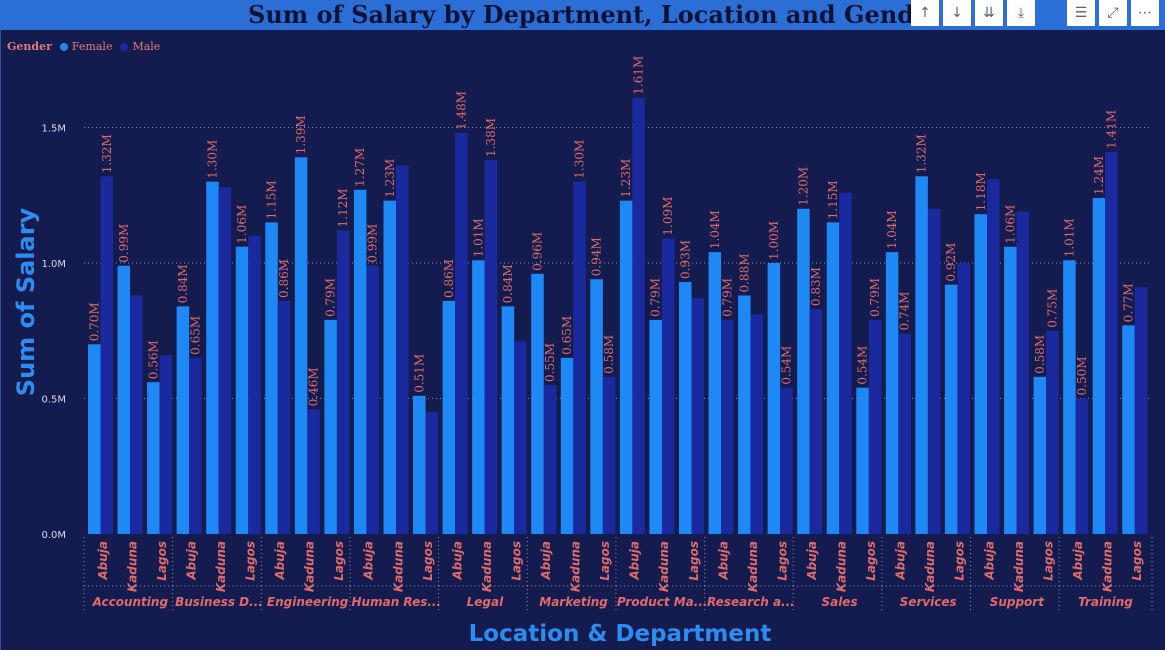 This screenshot has width=1165, height=650. Describe the element at coordinates (715, 229) in the screenshot. I see `data-label: 1.04M` at that location.